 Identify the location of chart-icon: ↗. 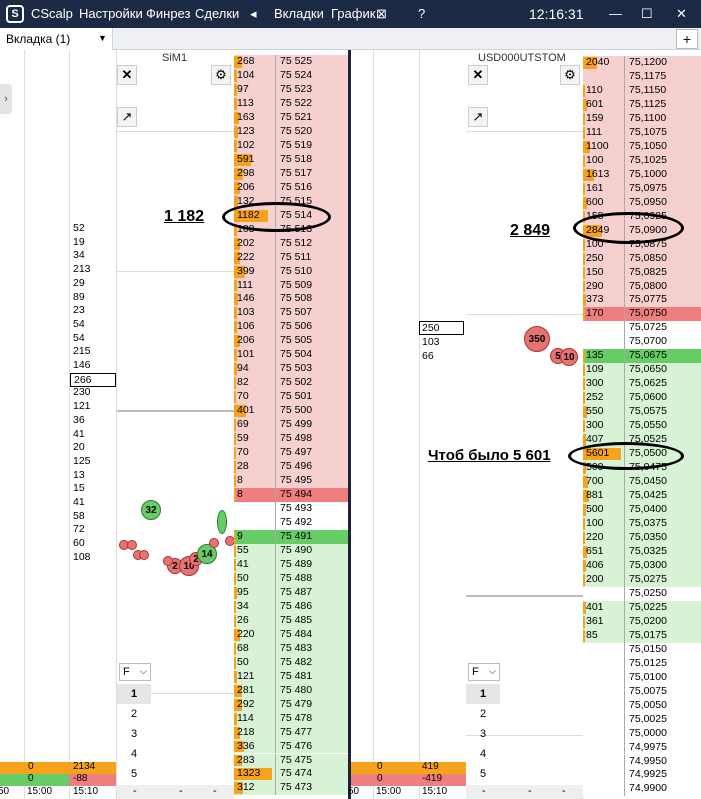
(478, 117).